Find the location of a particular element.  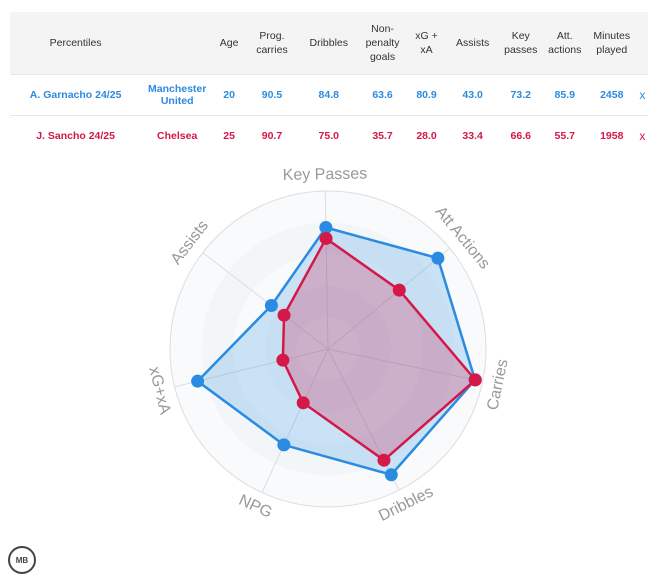

team-name: Chelsea is located at coordinates (177, 135).